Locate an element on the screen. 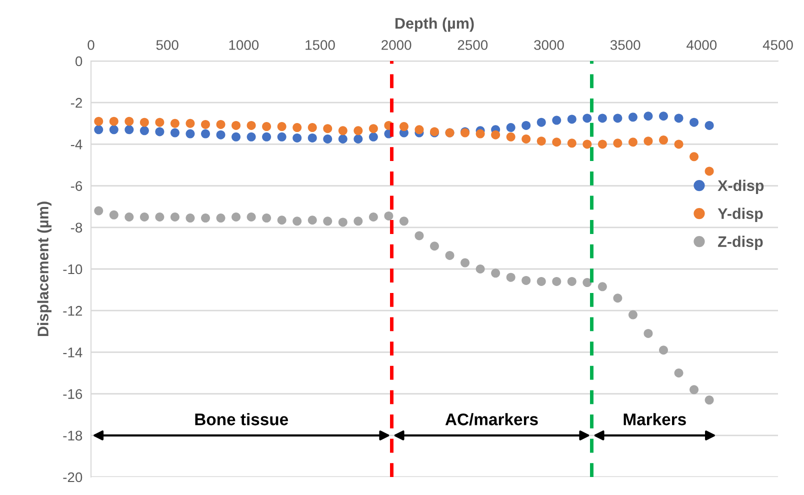 This screenshot has width=804, height=495. x-tick-label: 1000 is located at coordinates (244, 45).